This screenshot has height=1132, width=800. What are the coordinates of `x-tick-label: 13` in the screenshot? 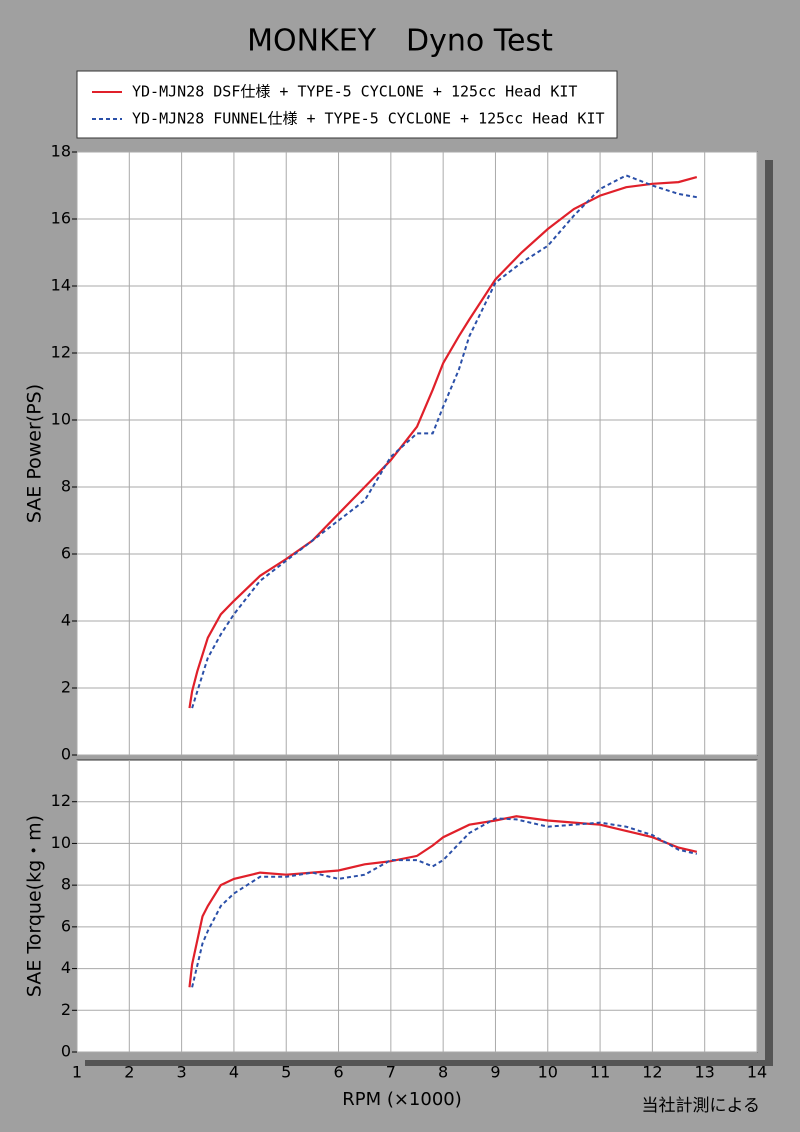 It's located at (705, 1072).